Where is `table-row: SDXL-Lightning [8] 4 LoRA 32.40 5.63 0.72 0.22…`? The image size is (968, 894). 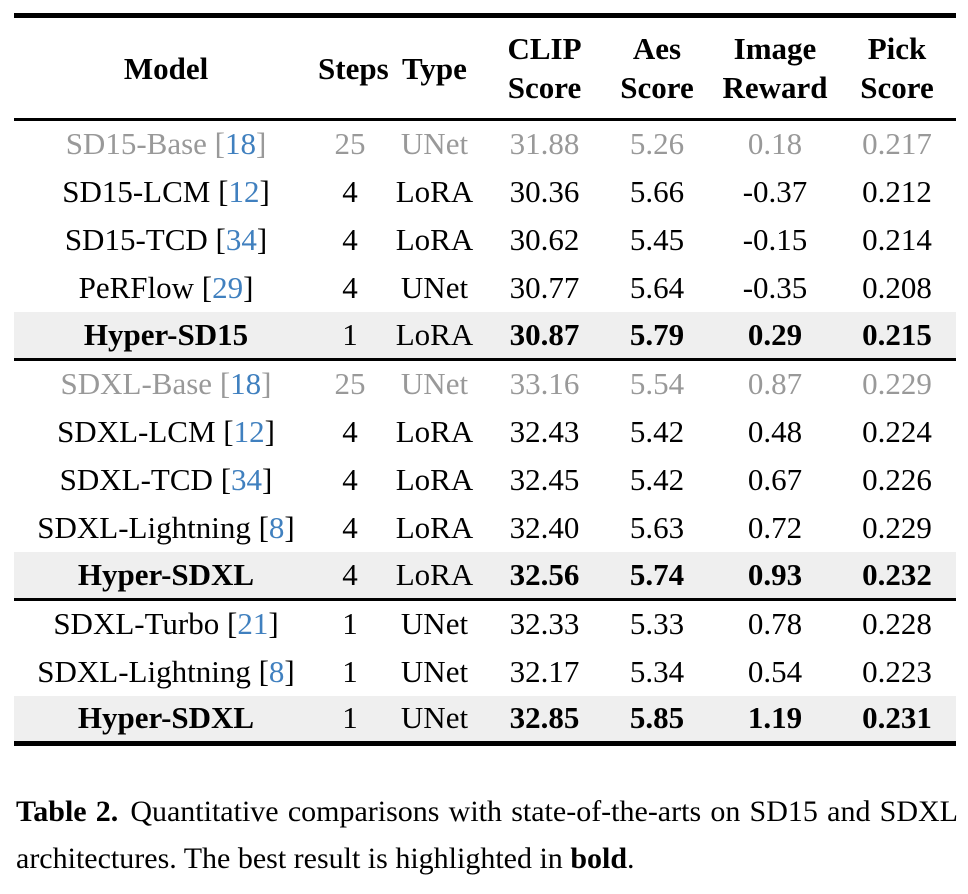
table-row: SDXL-Lightning [8] 4 LoRA 32.40 5.63 0.72 0.22… is located at coordinates (485, 528).